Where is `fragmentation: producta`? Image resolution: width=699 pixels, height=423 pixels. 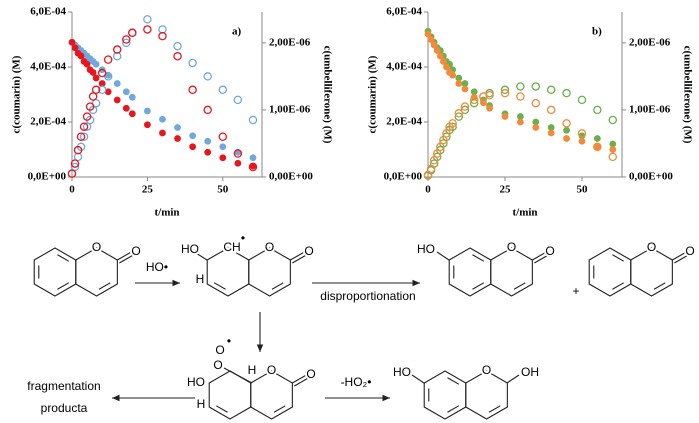 fragmentation: producta is located at coordinates (64, 408).